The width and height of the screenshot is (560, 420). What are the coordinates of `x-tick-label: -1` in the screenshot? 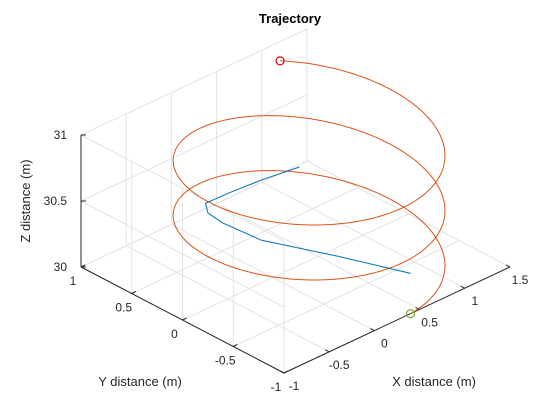 It's located at (294, 386).